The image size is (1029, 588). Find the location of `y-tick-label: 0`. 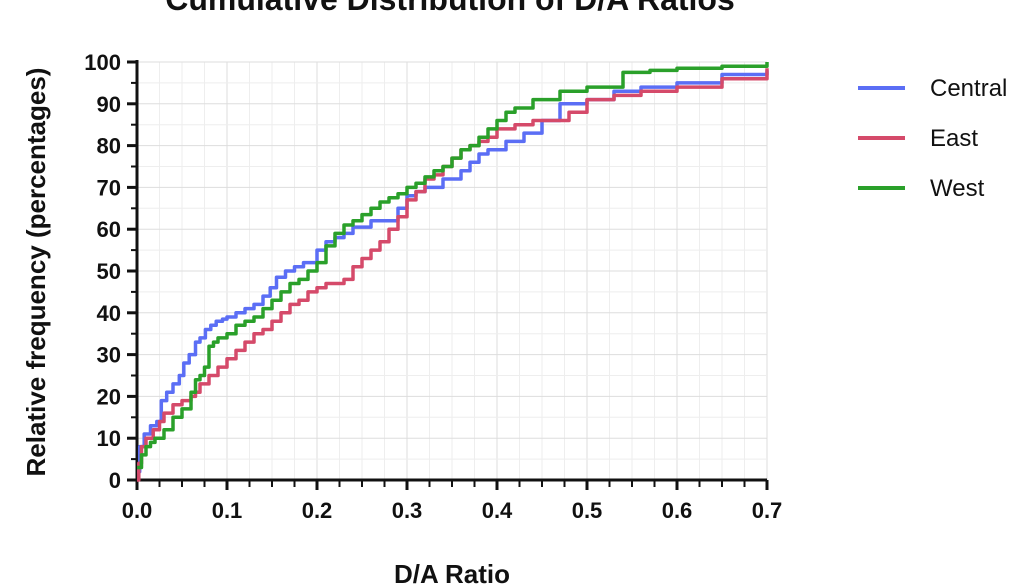

y-tick-label: 0 is located at coordinates (115, 480).